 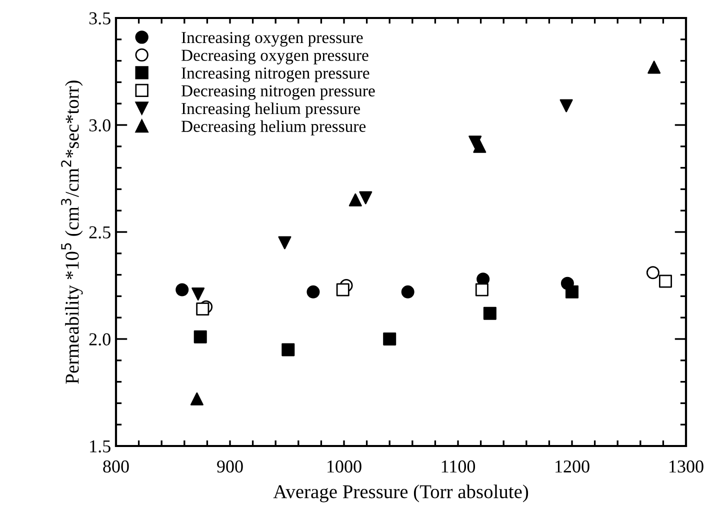 I want to click on legend-label: Increasing helium pressure, so click(x=271, y=110).